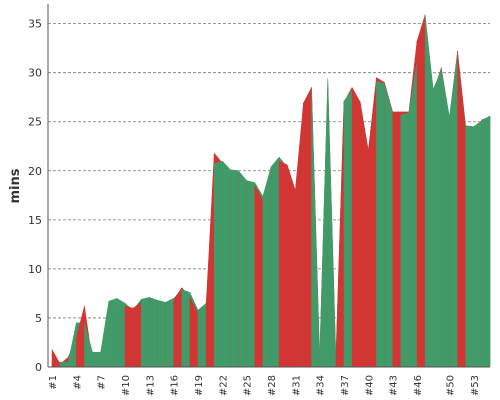 The width and height of the screenshot is (500, 400). What do you see at coordinates (35, 269) in the screenshot?
I see `y-tick-label: 10` at bounding box center [35, 269].